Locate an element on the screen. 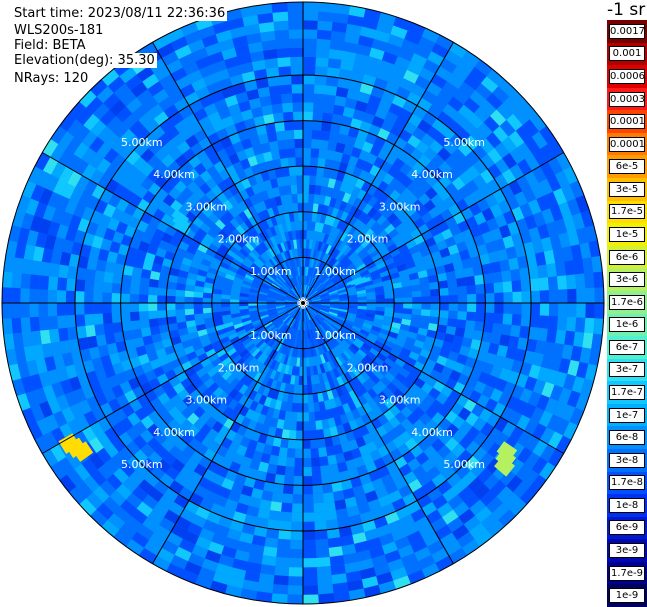 Image resolution: width=647 pixels, height=607 pixels. instrument-label: WLS200s-181 is located at coordinates (59, 30).